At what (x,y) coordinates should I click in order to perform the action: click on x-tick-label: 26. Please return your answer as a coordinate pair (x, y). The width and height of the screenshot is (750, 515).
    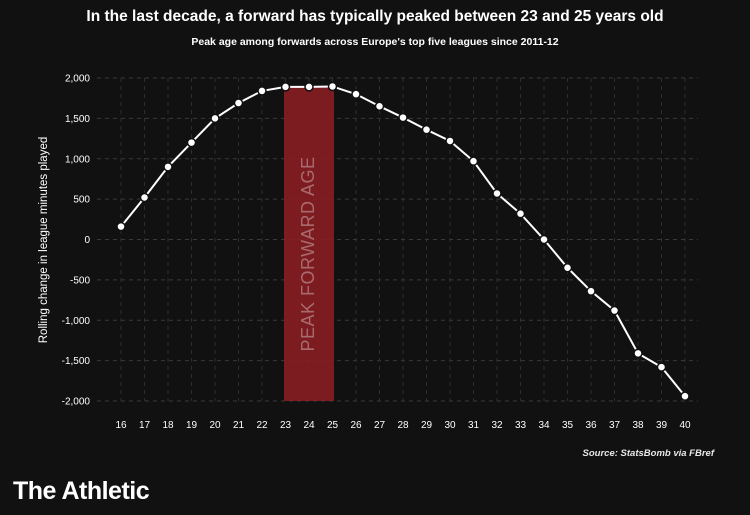
    Looking at the image, I should click on (356, 425).